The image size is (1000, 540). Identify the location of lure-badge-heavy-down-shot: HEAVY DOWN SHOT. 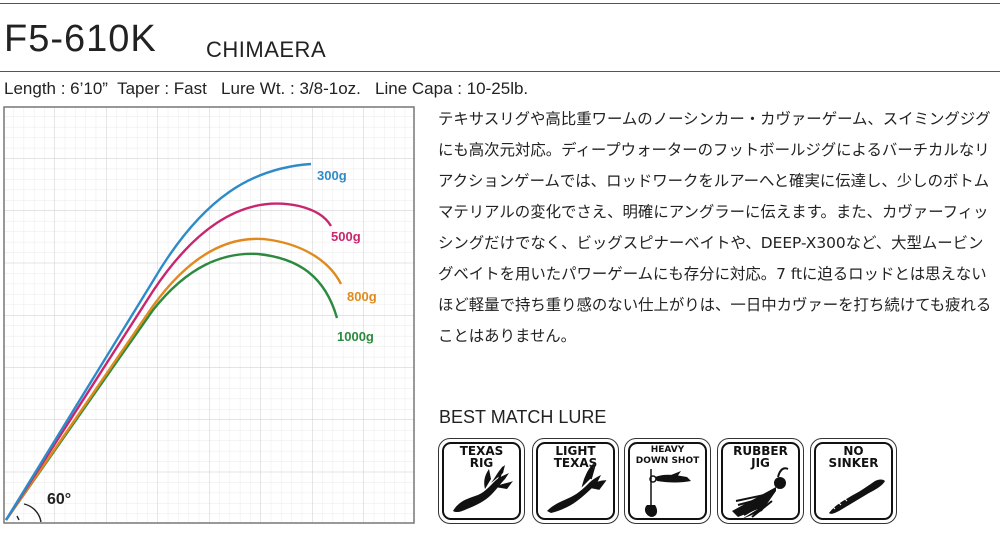
(667, 481).